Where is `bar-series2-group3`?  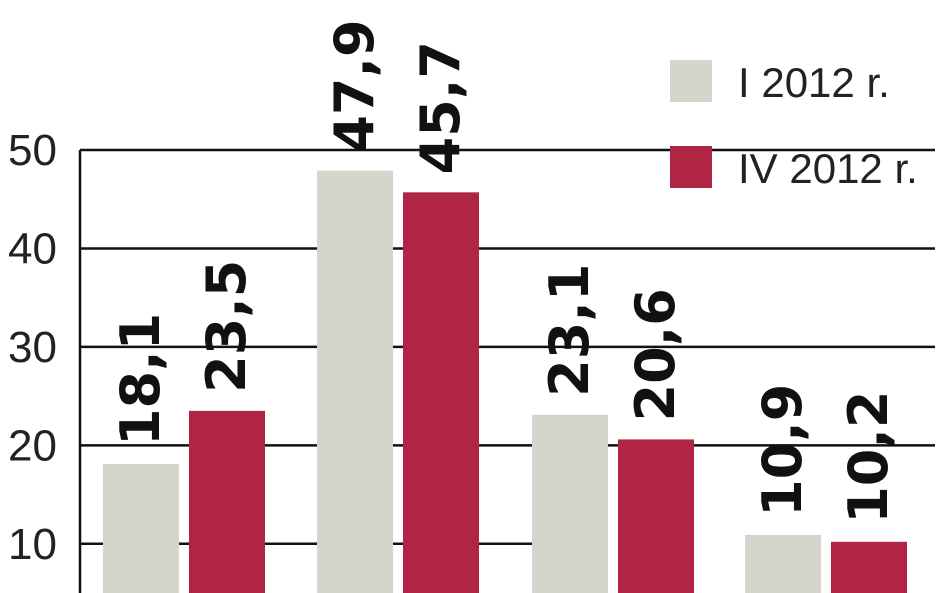
bar-series2-group3 is located at coordinates (656, 516).